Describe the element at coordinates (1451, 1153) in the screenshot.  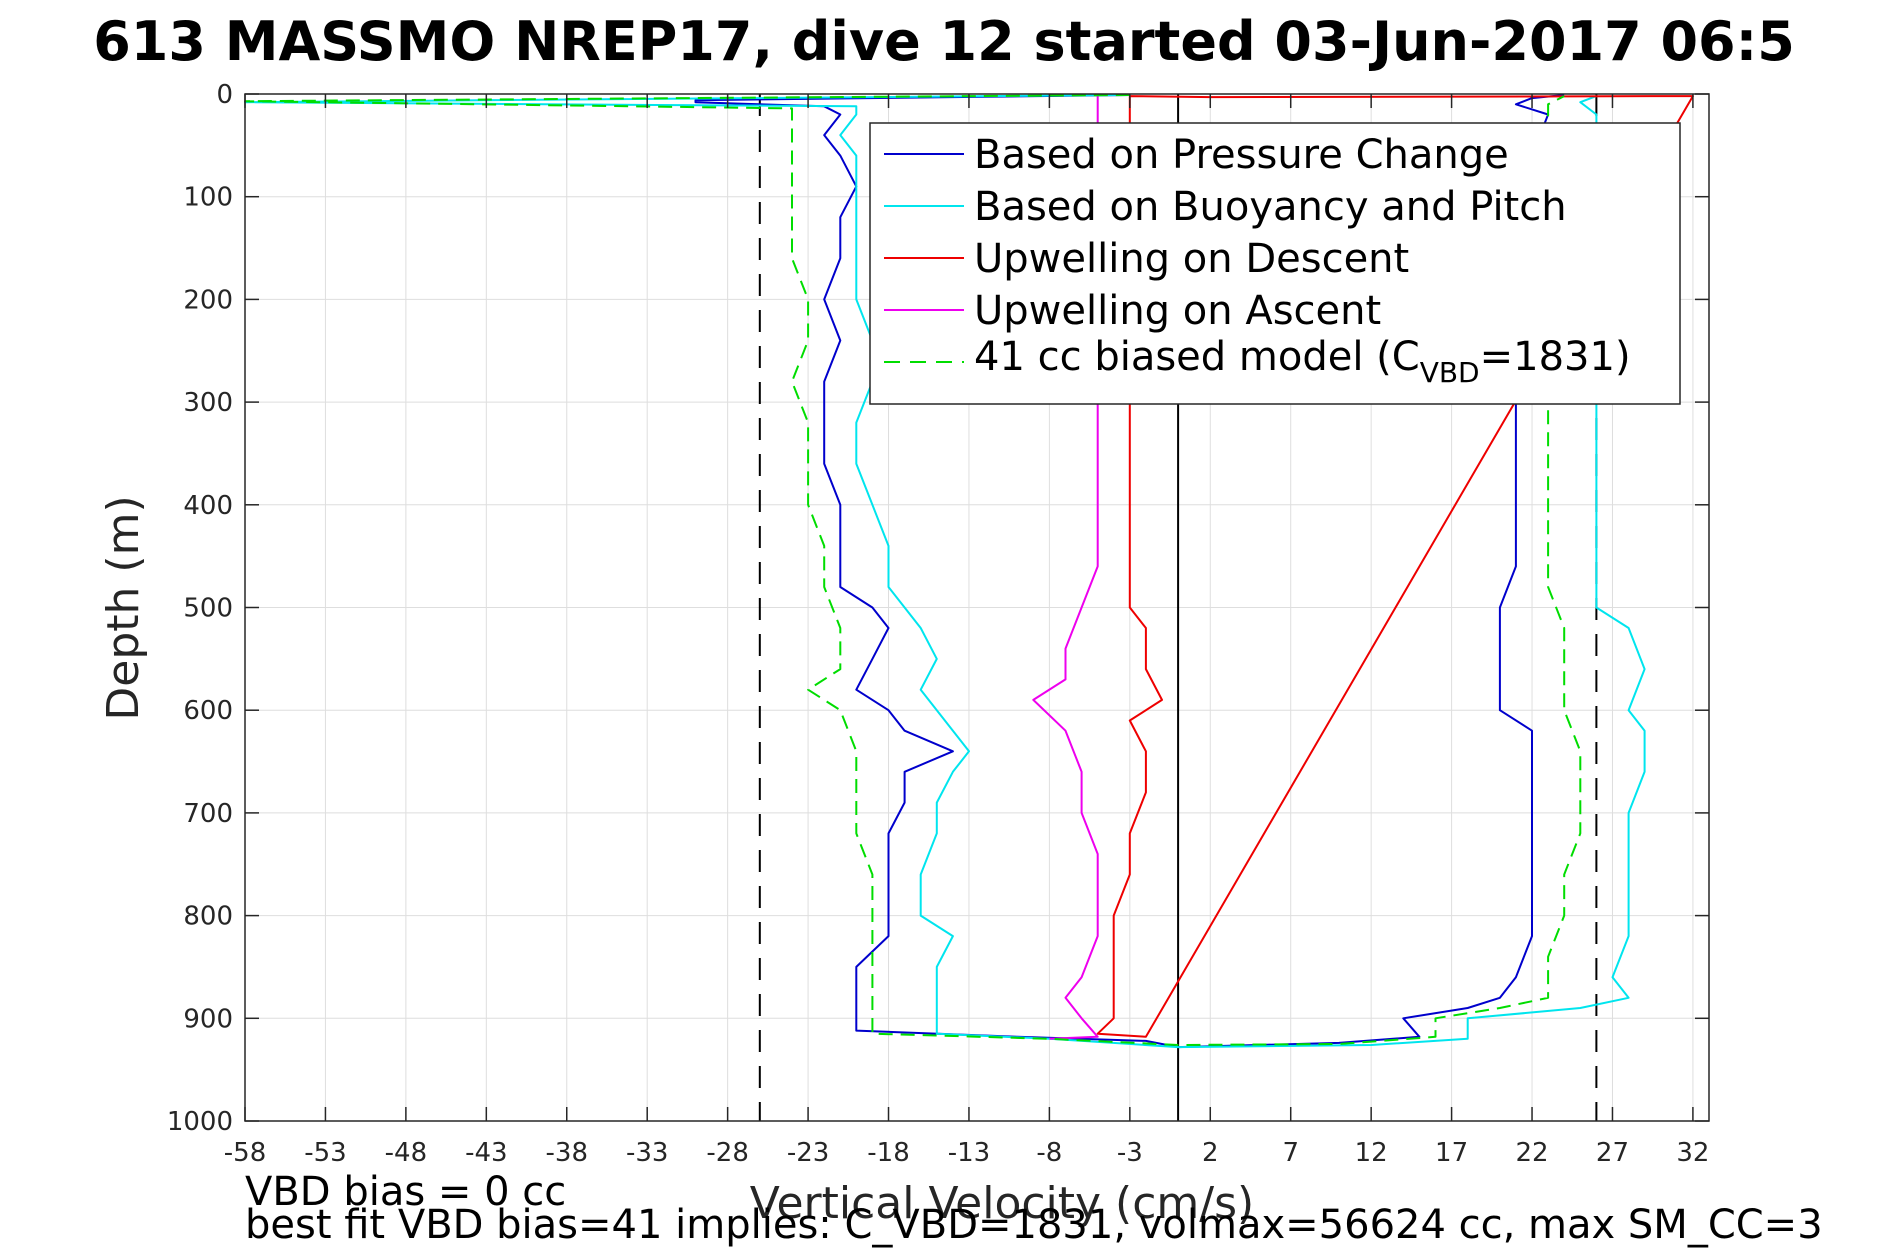
I see `x-tick-label: 17` at that location.